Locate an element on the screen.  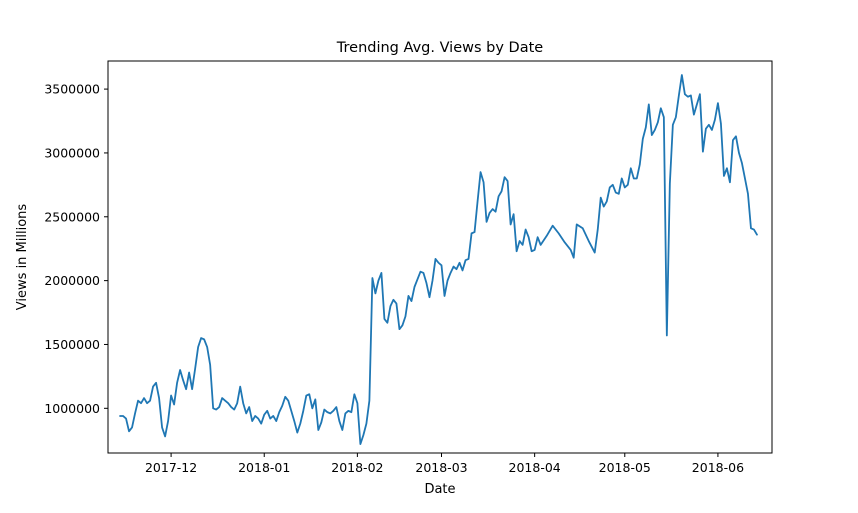
x-tick-label: 2018-02 is located at coordinates (357, 467).